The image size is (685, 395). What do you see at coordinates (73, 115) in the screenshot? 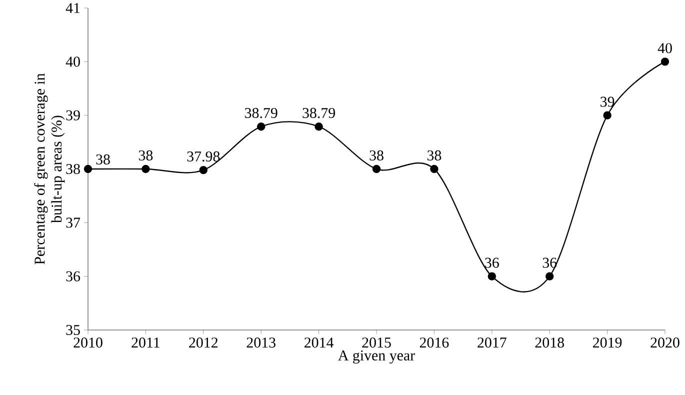
I see `y-tick-label: 39` at bounding box center [73, 115].